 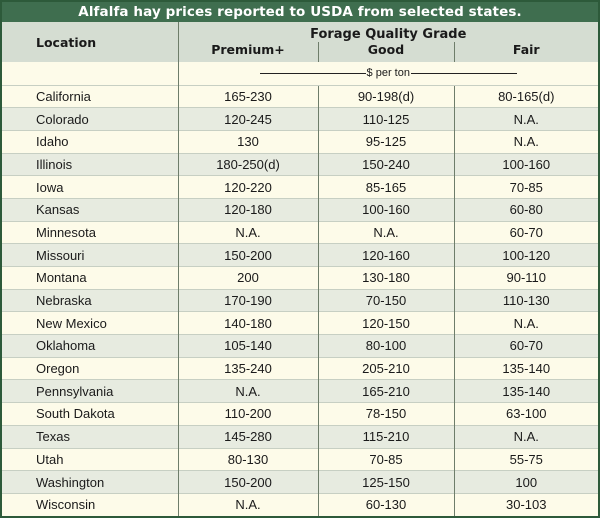 What do you see at coordinates (247, 187) in the screenshot?
I see `premium-cell: 120-220` at bounding box center [247, 187].